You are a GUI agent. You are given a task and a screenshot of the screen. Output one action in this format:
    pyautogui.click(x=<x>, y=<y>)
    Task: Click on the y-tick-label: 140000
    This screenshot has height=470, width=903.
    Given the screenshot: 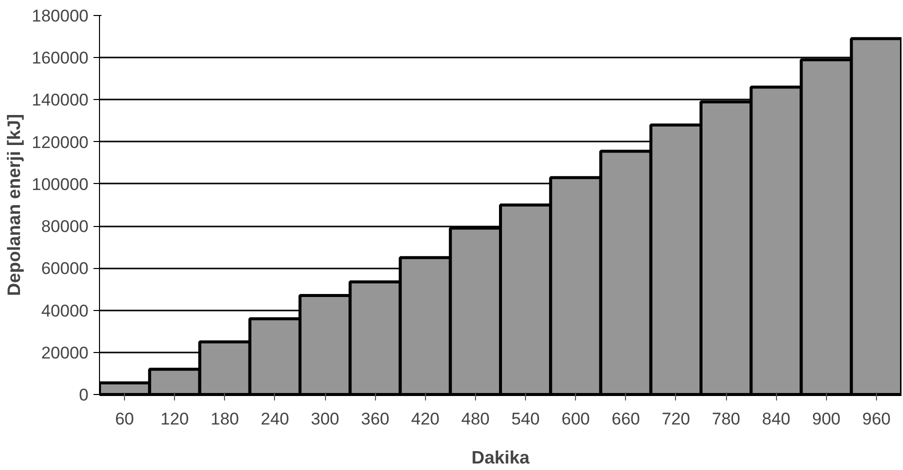 What is the action you would take?
    pyautogui.click(x=60, y=100)
    